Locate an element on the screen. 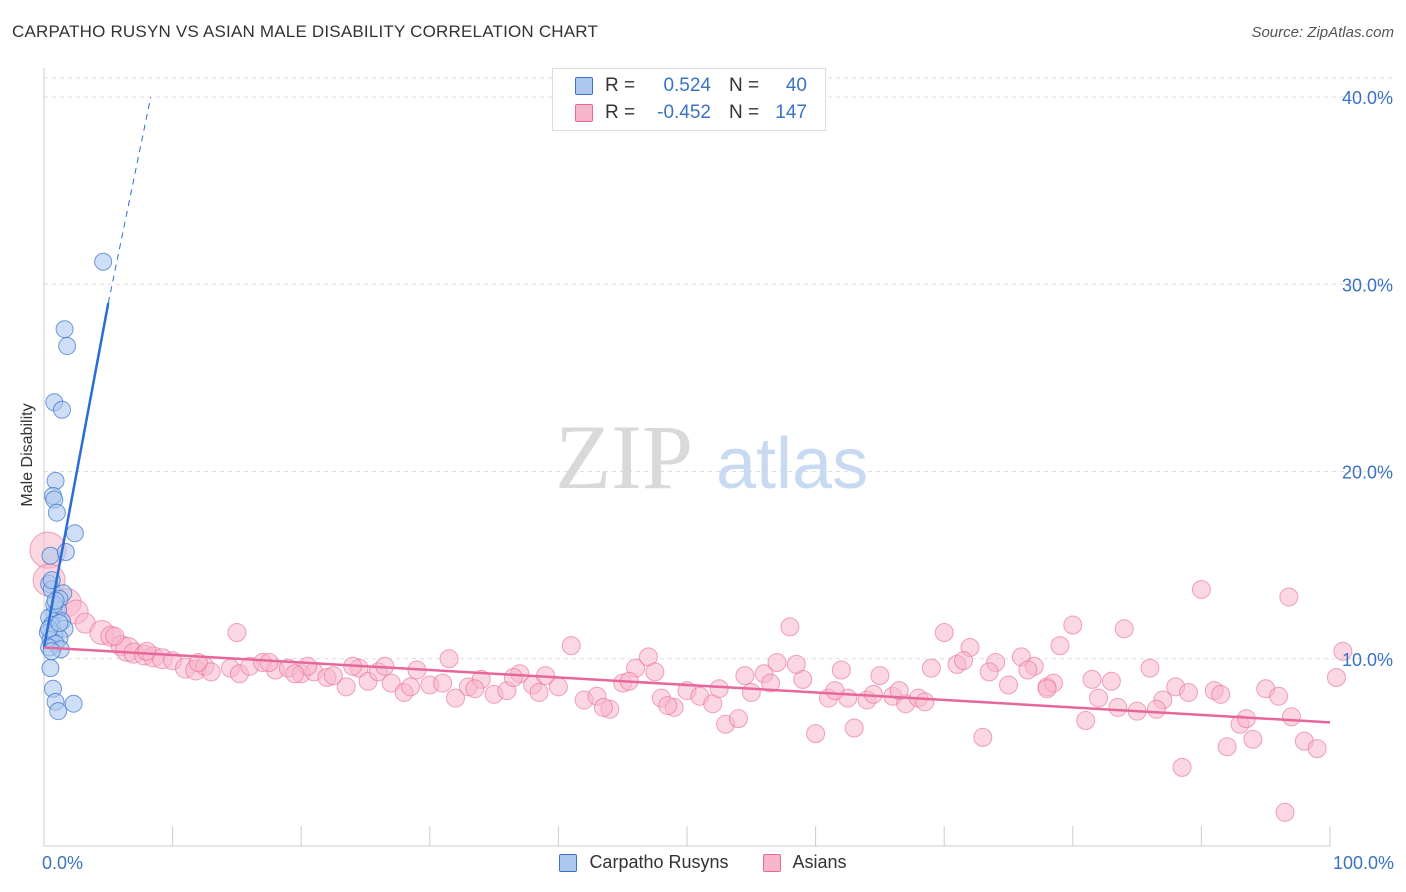  y-tick-label: 40.0% is located at coordinates (1367, 98).